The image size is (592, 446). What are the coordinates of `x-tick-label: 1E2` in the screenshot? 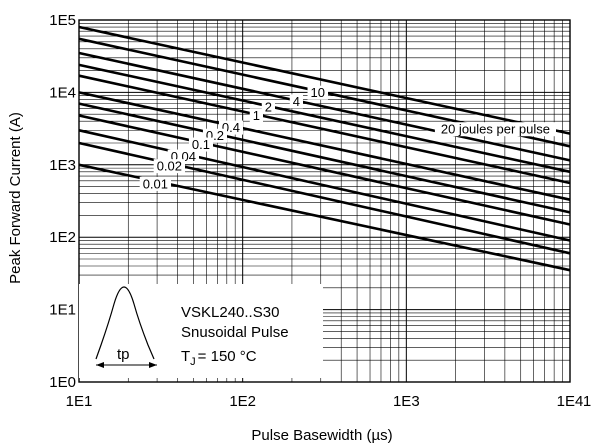 It's located at (242, 401).